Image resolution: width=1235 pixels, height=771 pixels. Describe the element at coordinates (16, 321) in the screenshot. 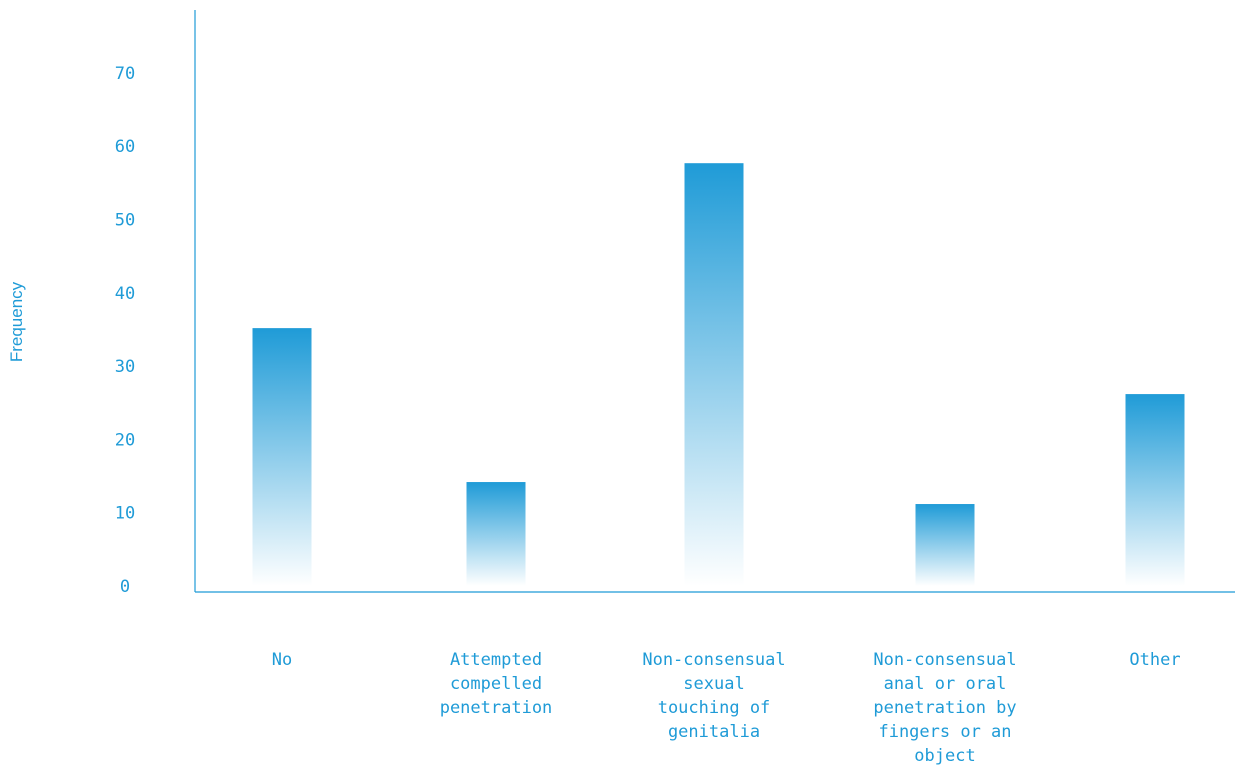

I see `y-axis-title: Frequency` at that location.